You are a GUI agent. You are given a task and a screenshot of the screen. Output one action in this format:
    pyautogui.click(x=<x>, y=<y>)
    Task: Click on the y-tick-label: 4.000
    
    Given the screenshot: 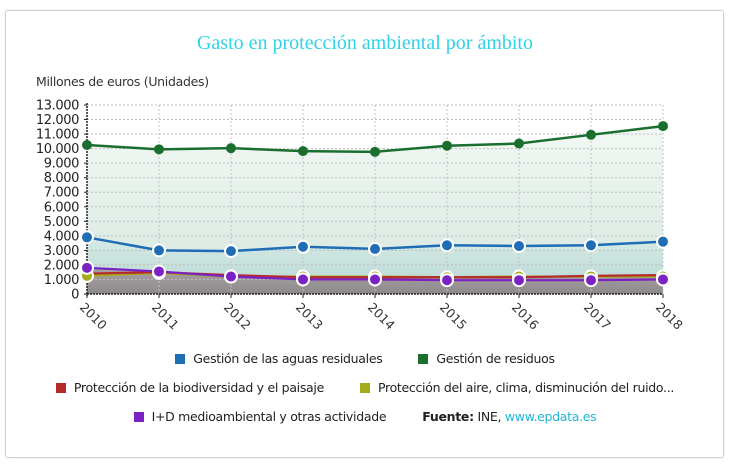 What is the action you would take?
    pyautogui.click(x=61, y=236)
    